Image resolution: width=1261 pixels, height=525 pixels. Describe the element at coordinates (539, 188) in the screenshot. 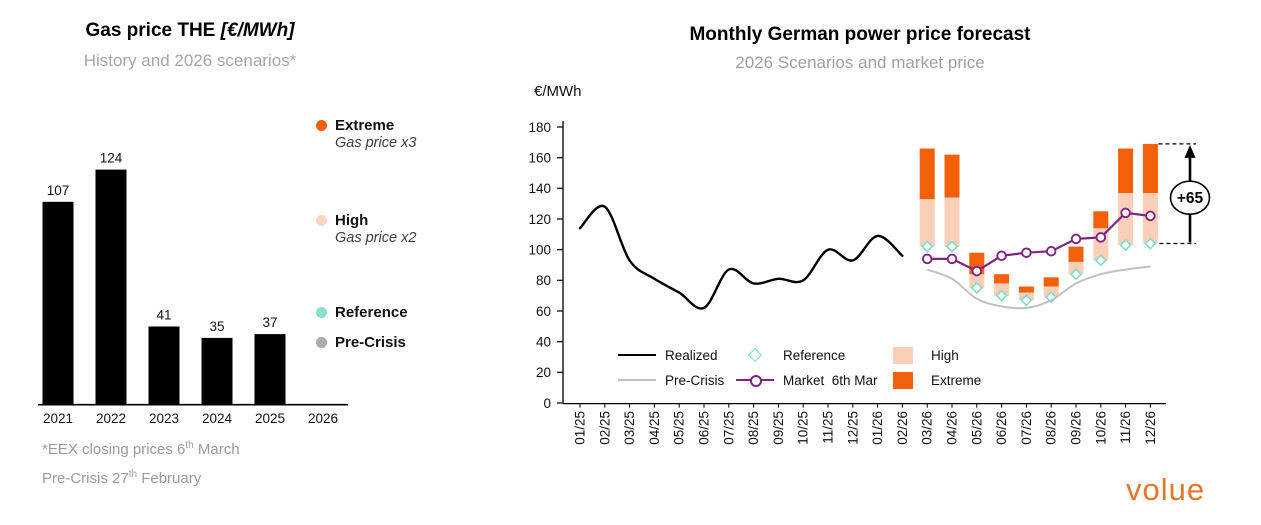

I see `y-tick-label: 140` at that location.